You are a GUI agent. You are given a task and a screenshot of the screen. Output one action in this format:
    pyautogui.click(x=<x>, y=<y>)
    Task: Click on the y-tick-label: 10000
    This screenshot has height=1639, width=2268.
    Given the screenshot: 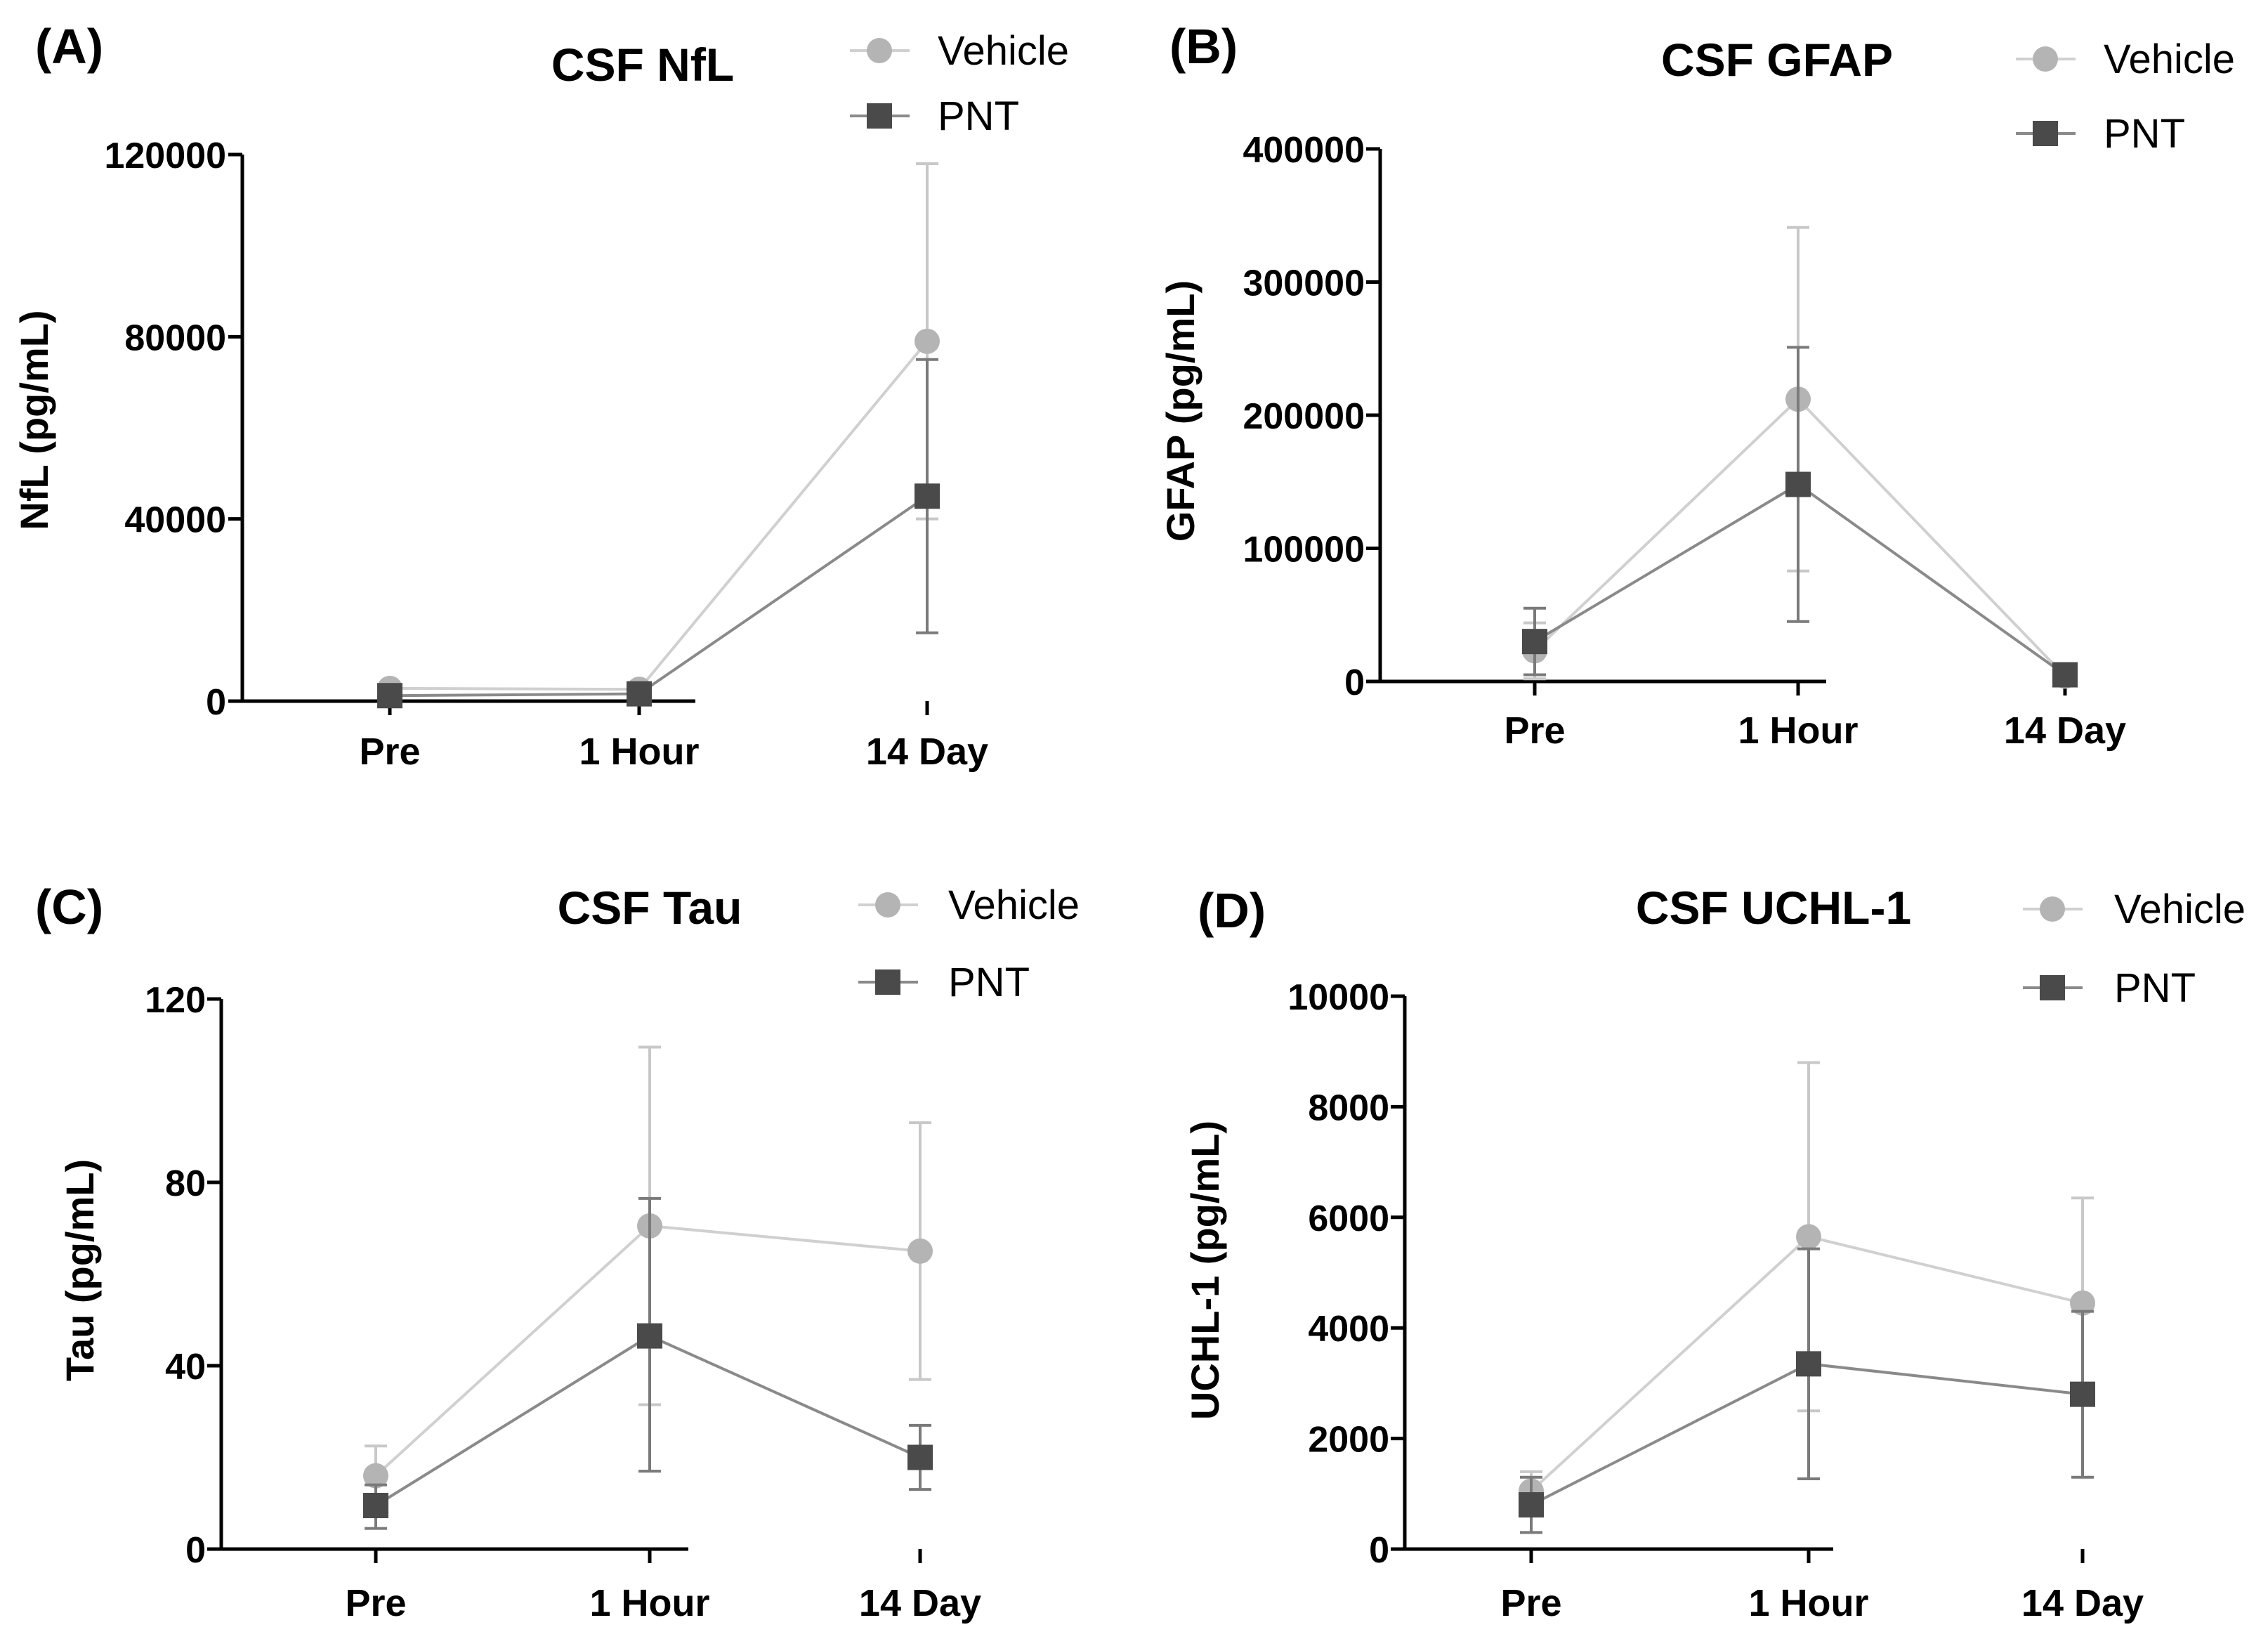 What is the action you would take?
    pyautogui.click(x=1338, y=997)
    